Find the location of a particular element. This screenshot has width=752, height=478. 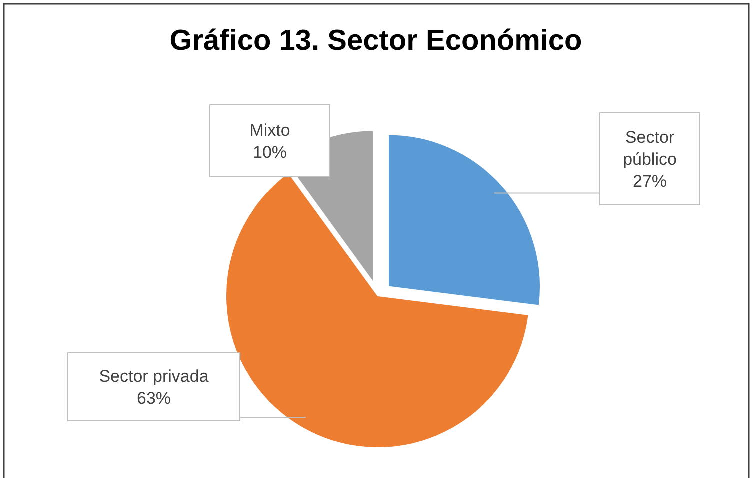

slice-label: Sector público is located at coordinates (650, 148).